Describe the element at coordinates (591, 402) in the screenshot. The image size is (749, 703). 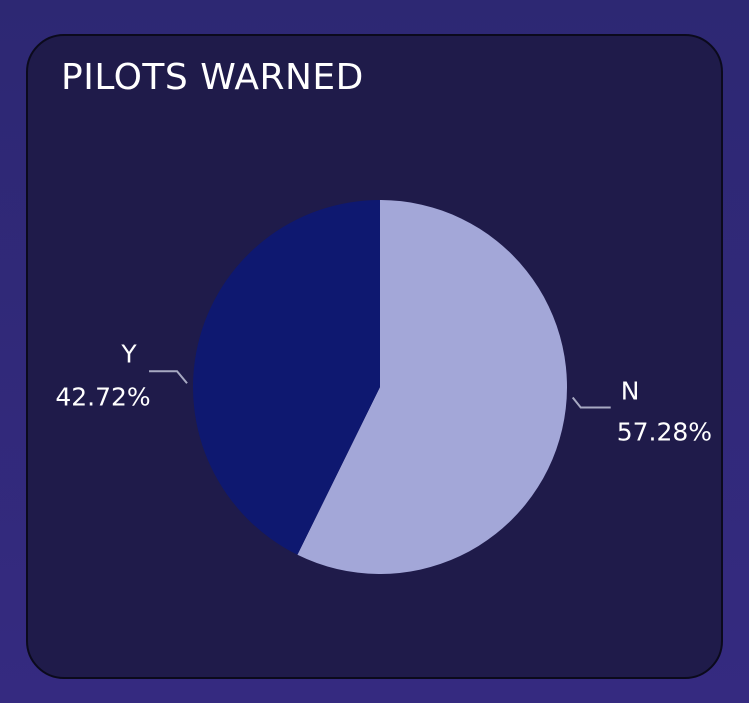
I see `leader-line-n` at that location.